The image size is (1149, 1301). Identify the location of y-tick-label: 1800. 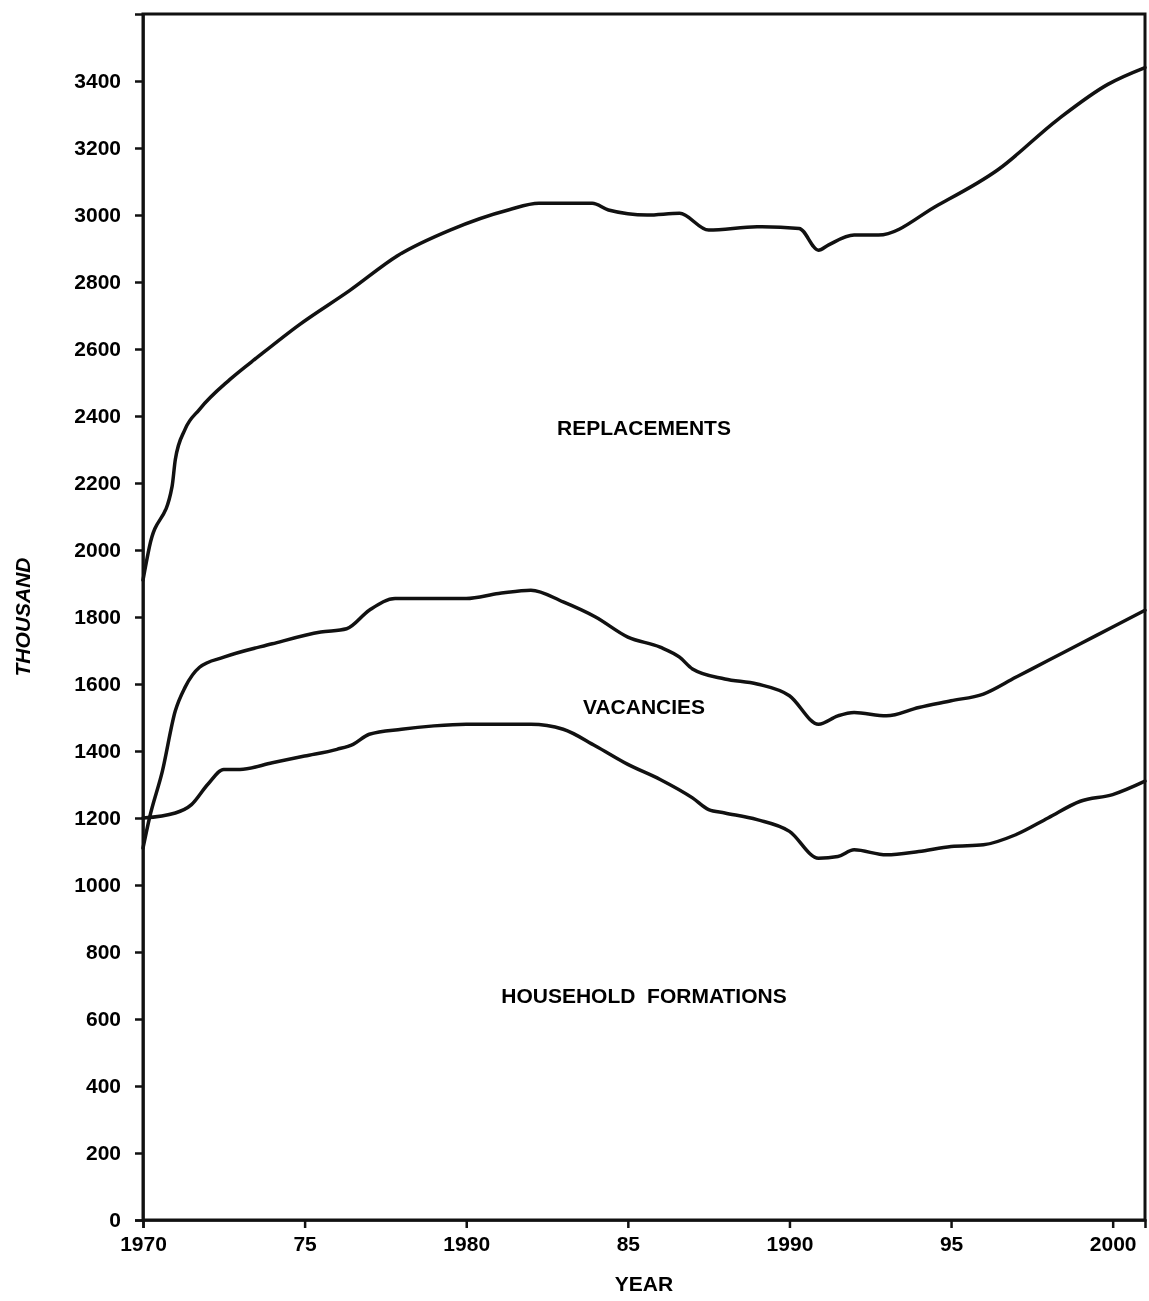
(97, 617).